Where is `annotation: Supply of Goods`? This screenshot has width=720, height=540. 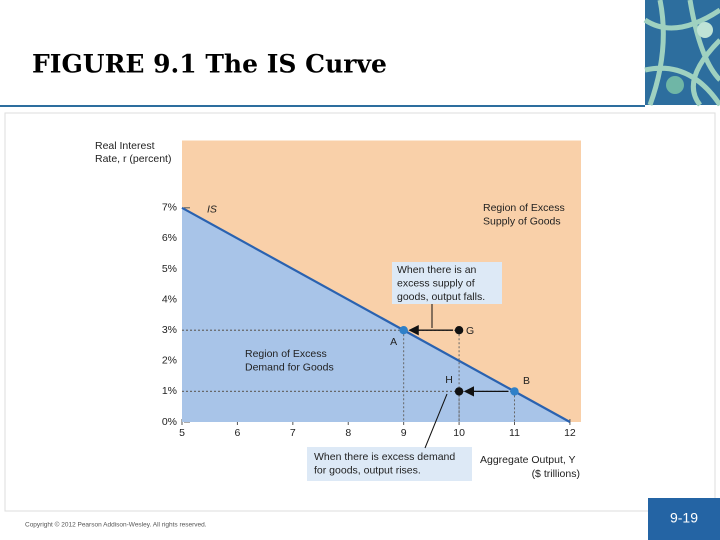 annotation: Supply of Goods is located at coordinates (522, 221).